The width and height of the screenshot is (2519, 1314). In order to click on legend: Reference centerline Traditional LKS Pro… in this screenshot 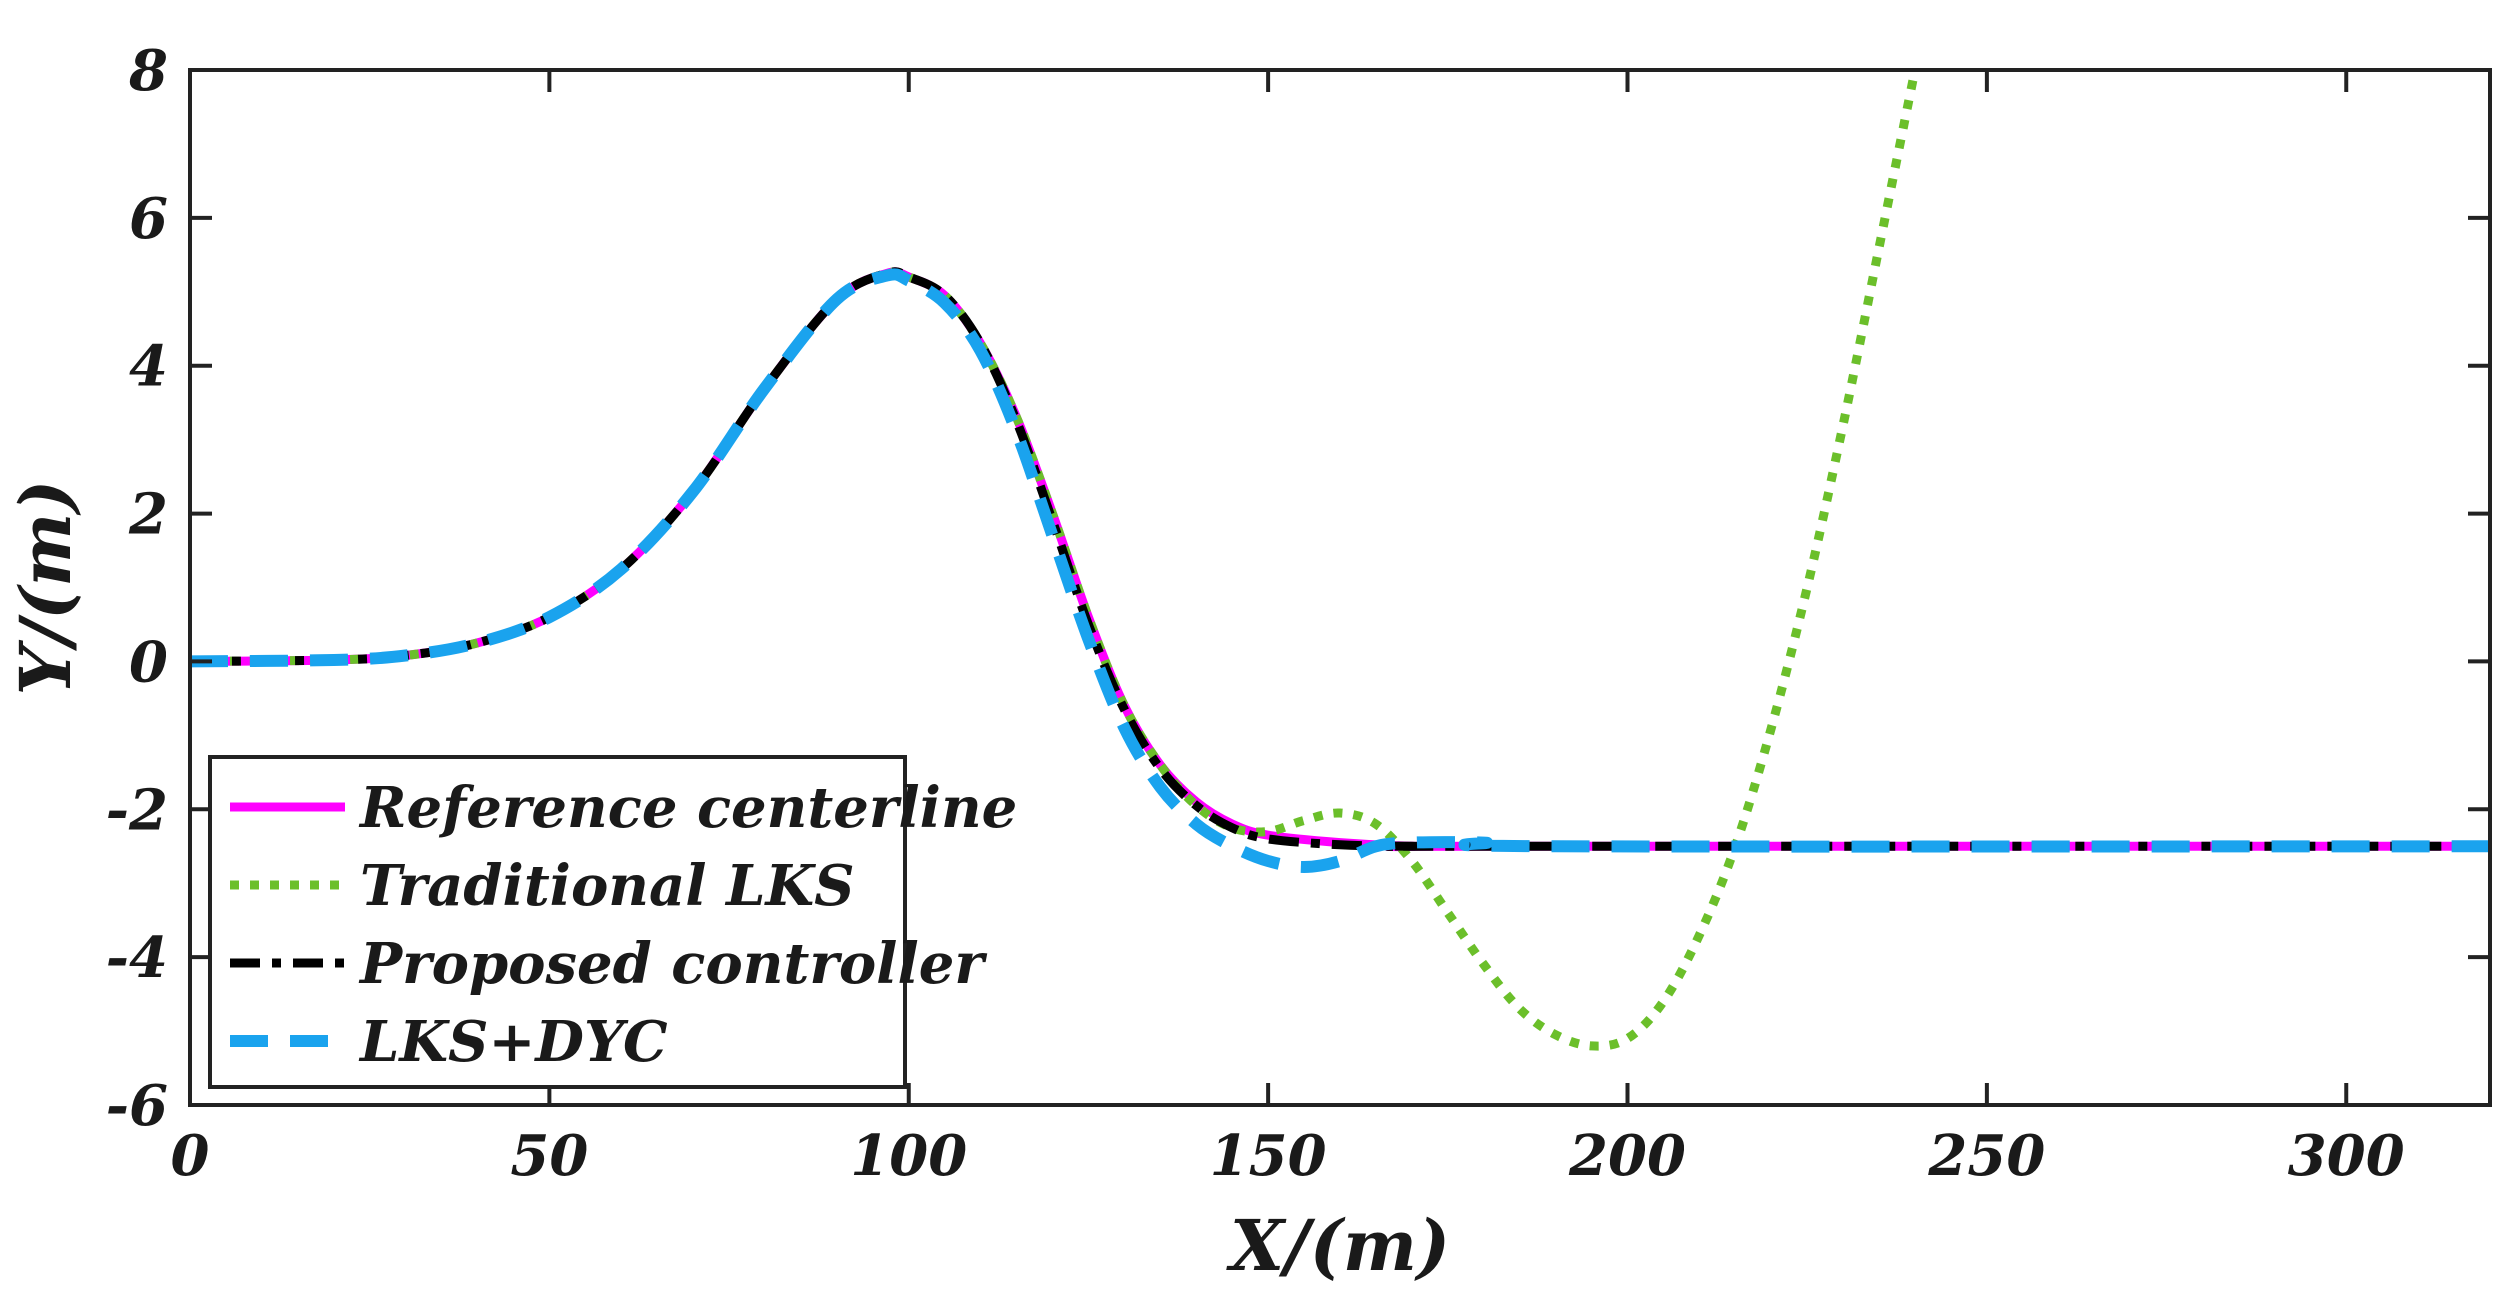, I will do `click(612, 922)`.